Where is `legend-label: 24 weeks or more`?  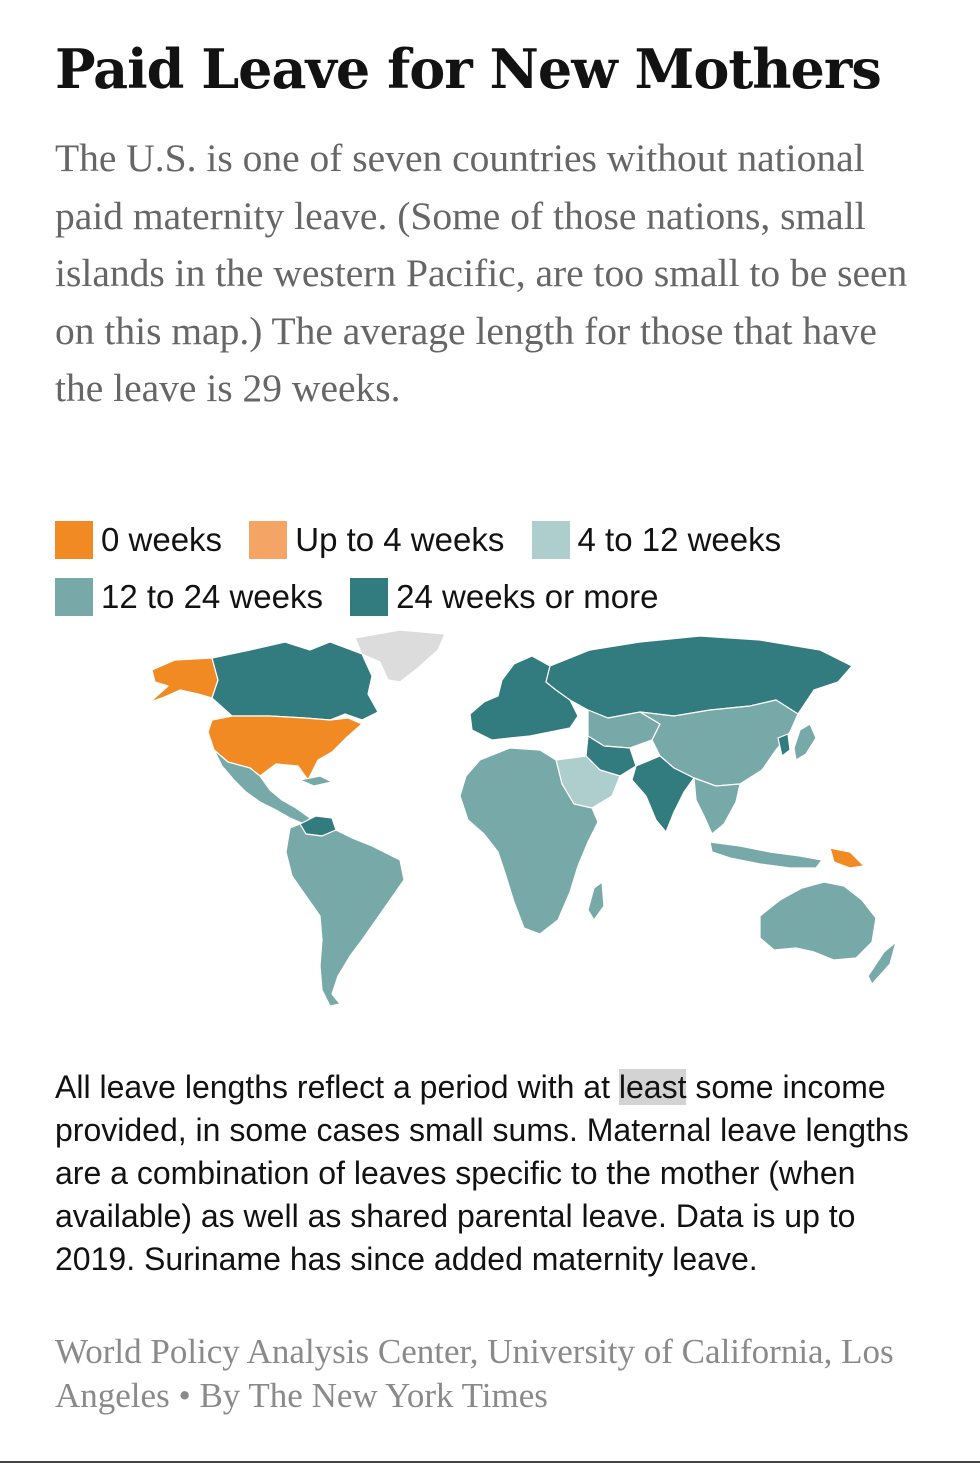 legend-label: 24 weeks or more is located at coordinates (527, 596).